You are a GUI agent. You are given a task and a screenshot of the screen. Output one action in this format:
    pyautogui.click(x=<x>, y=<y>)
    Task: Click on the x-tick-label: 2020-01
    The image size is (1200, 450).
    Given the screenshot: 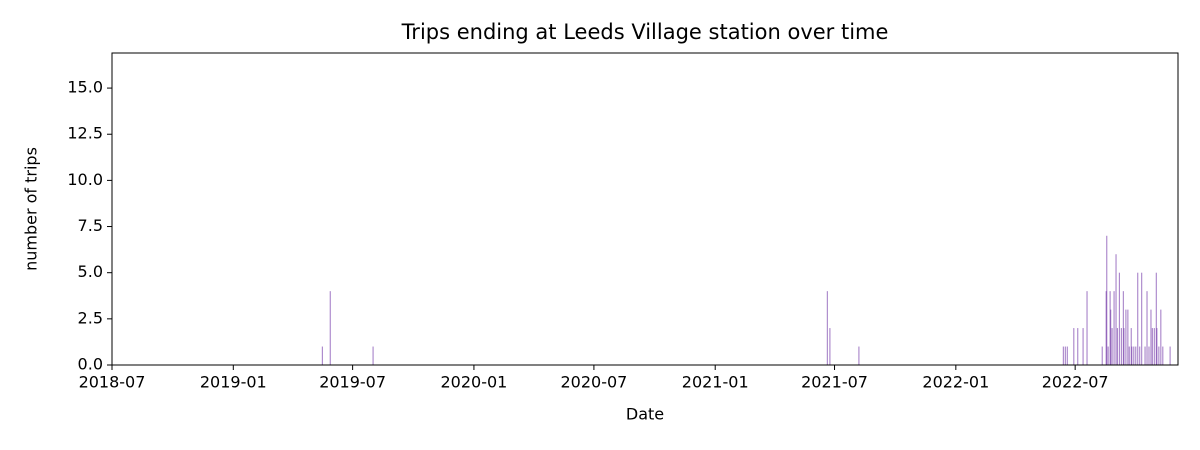 What is the action you would take?
    pyautogui.click(x=473, y=382)
    